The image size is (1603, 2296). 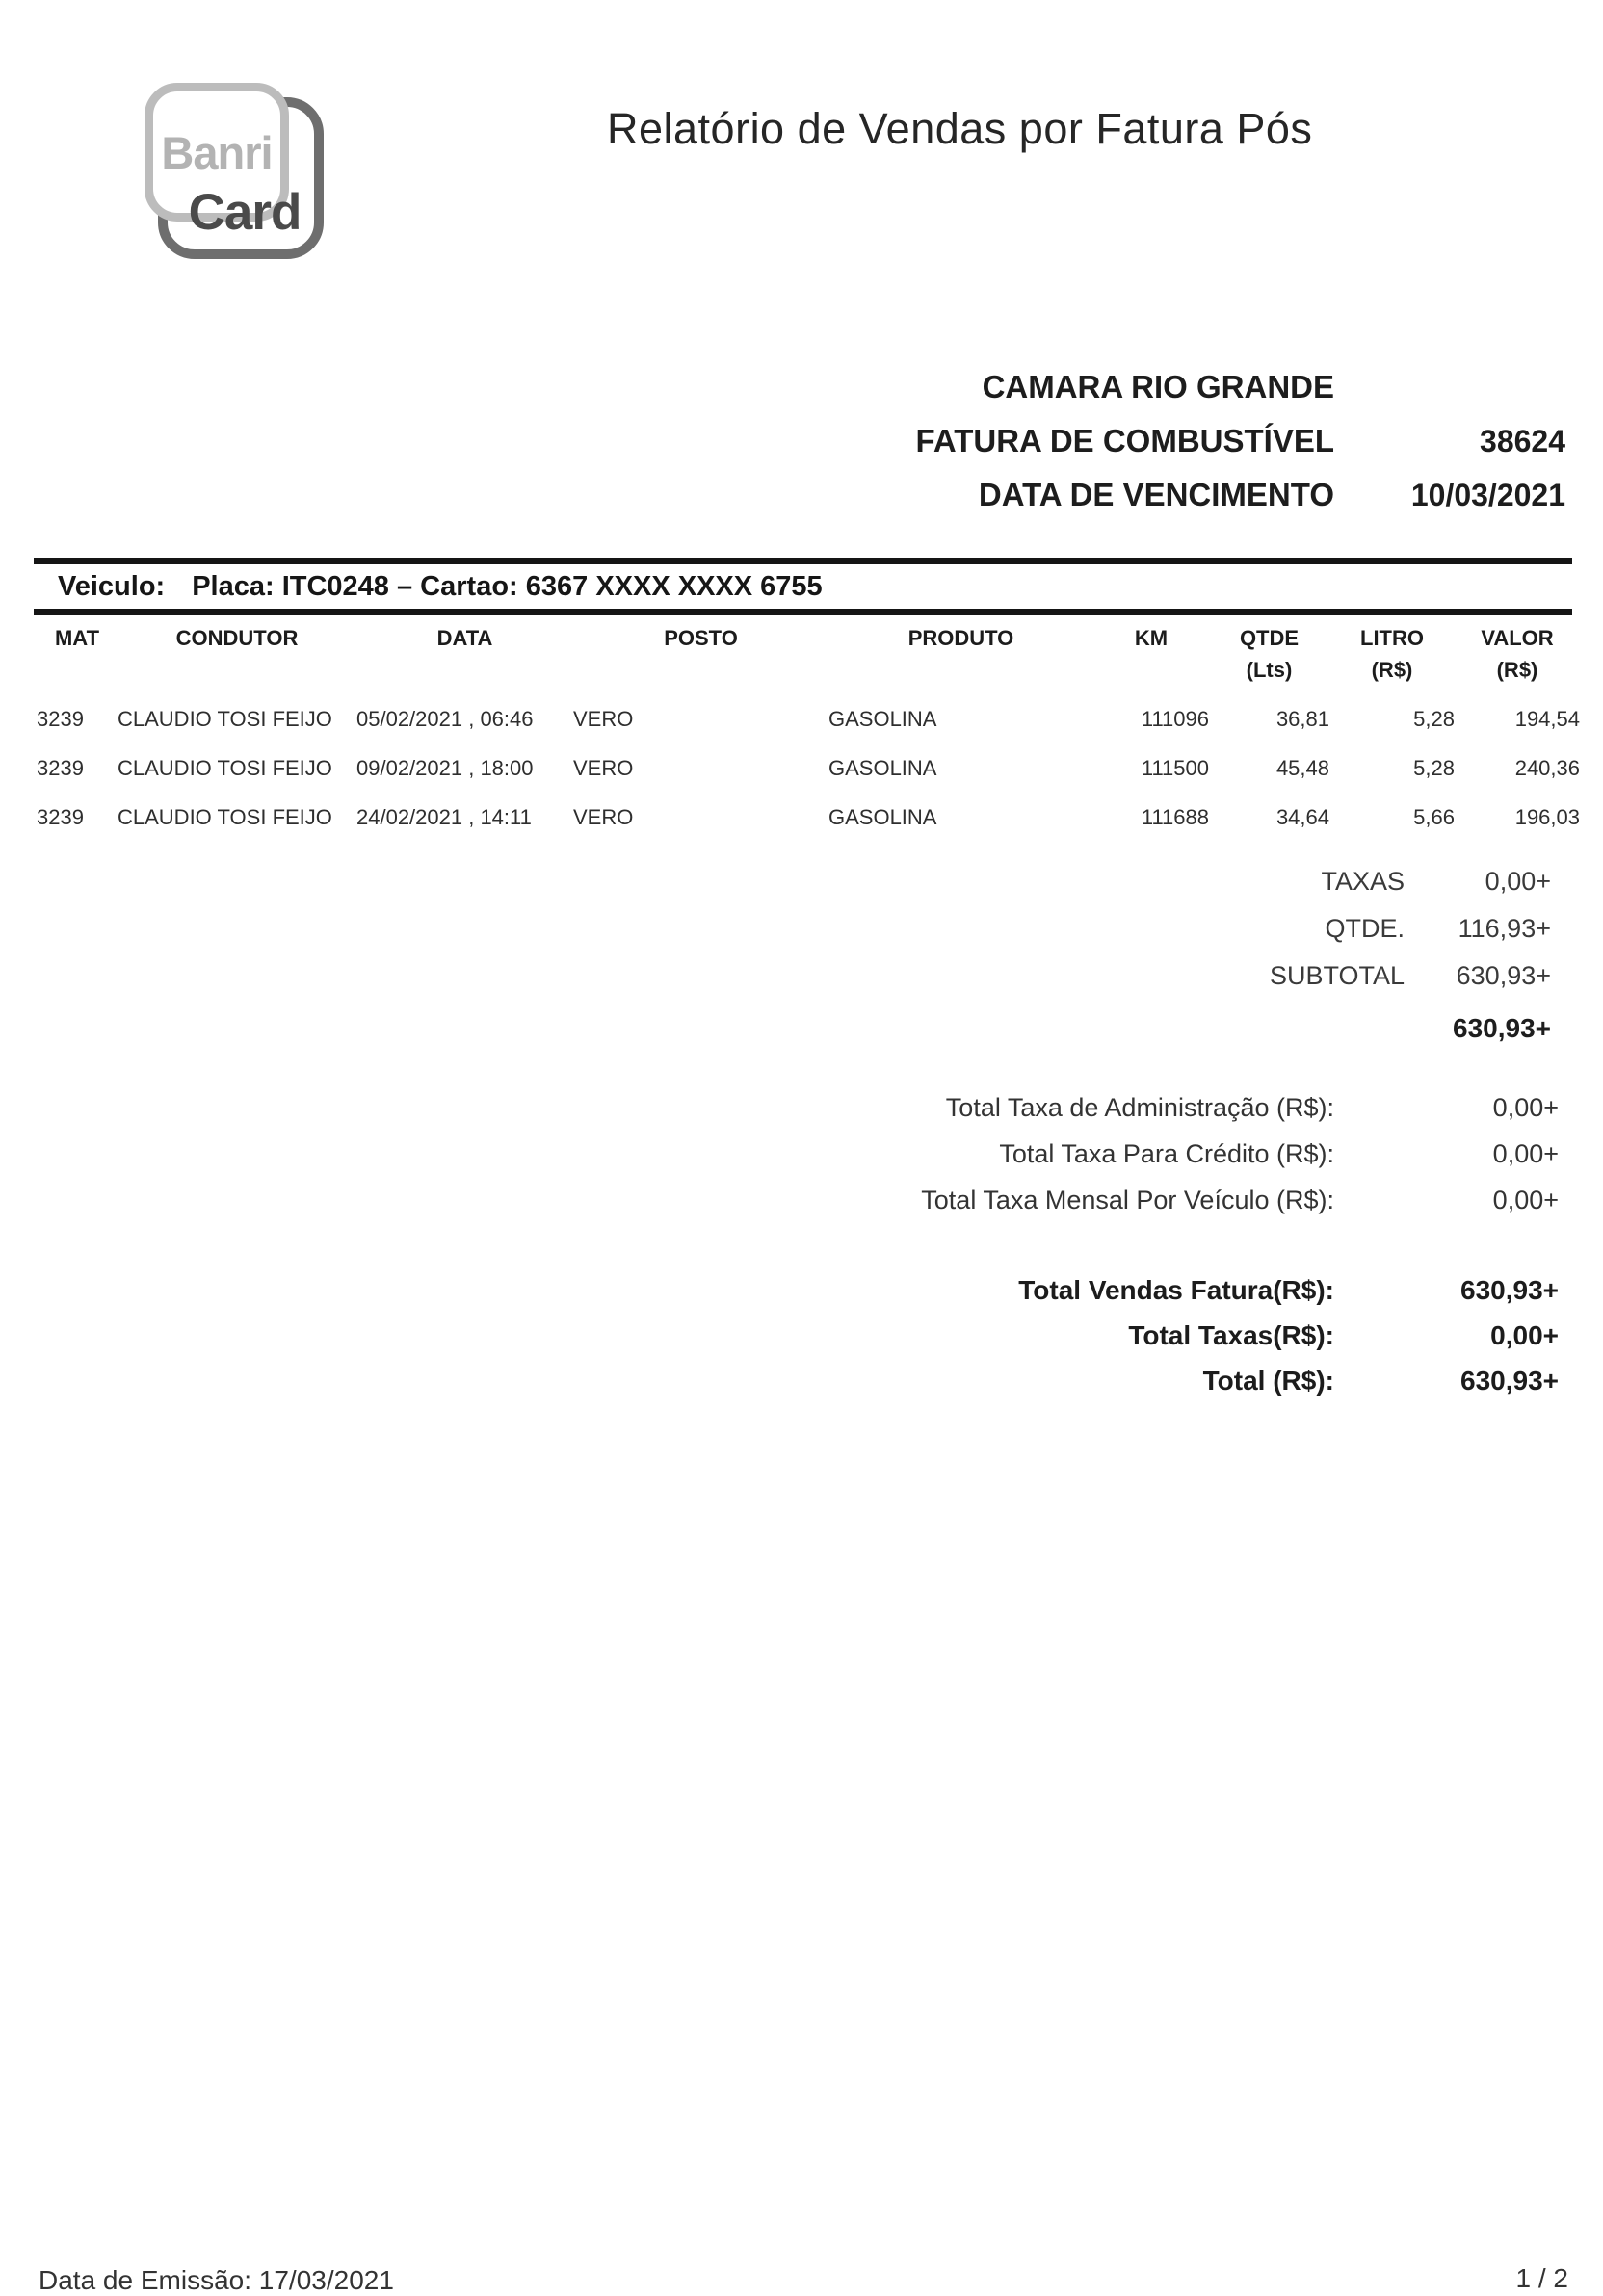 I want to click on tax-row-administracao: Total Taxa de Administração (R$): 0,00+, so click(x=1116, y=1107).